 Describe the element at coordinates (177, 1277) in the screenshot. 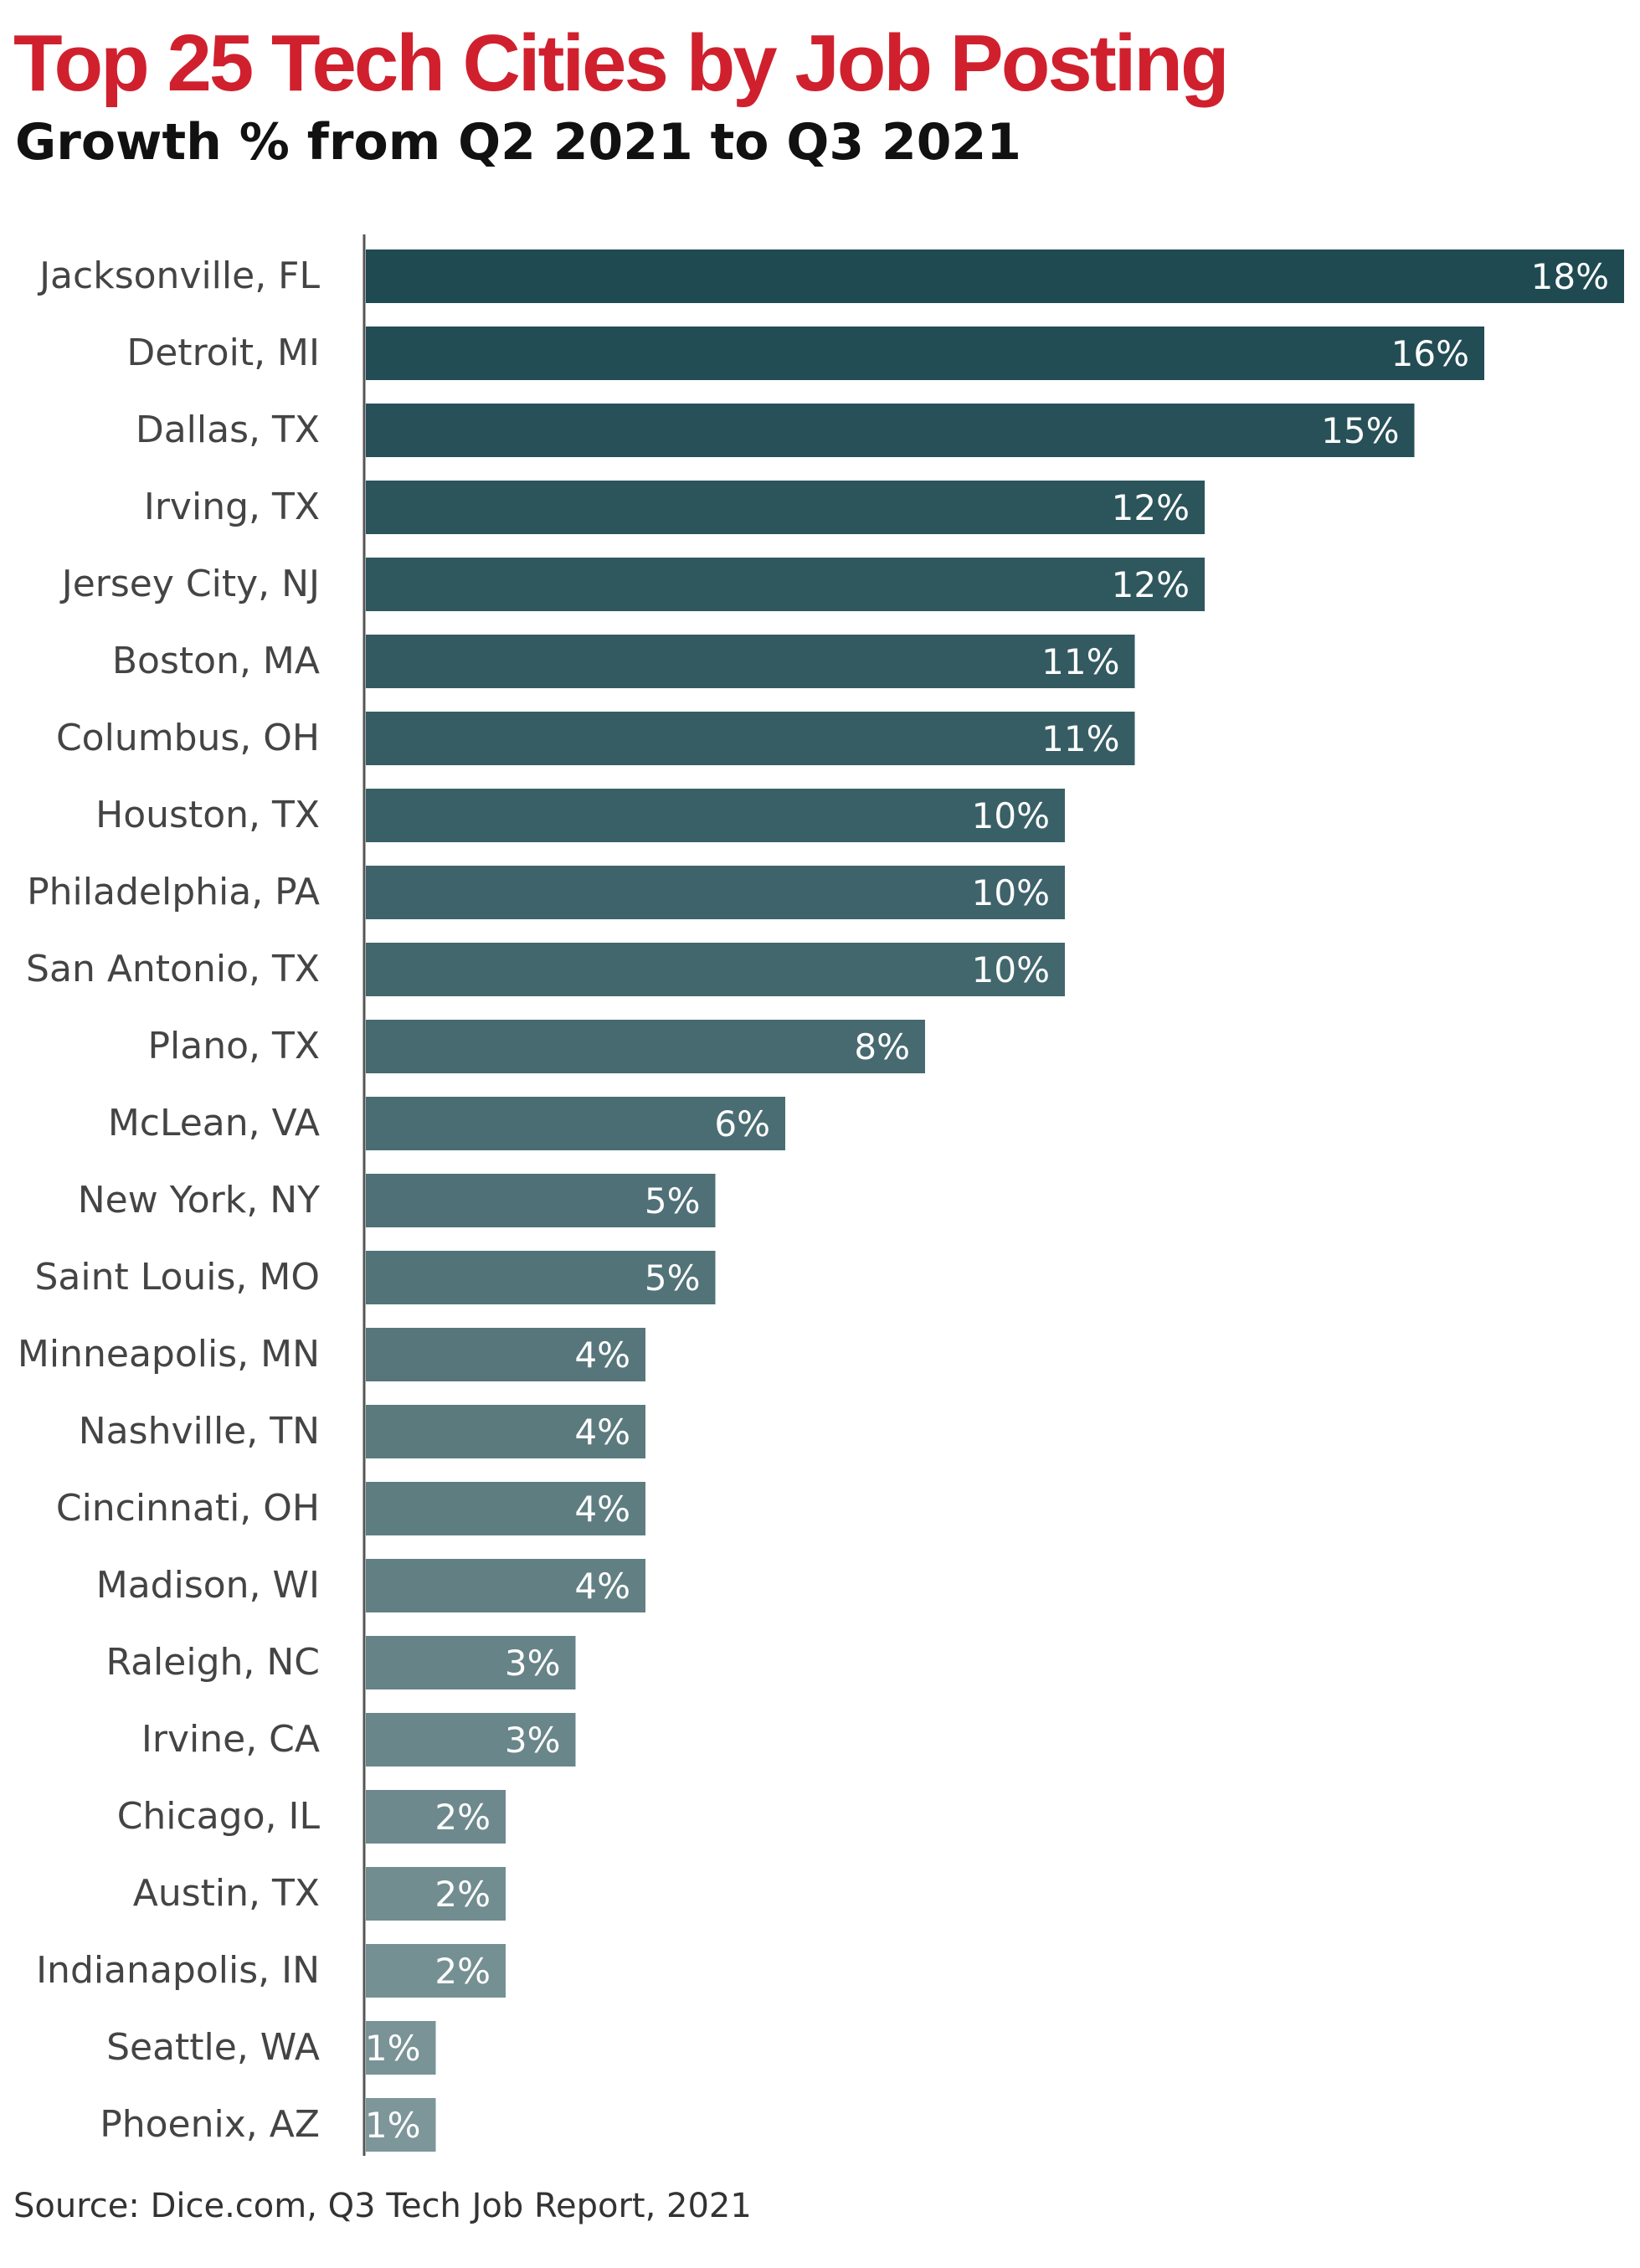

I see `category-label: Saint Louis, MO` at that location.